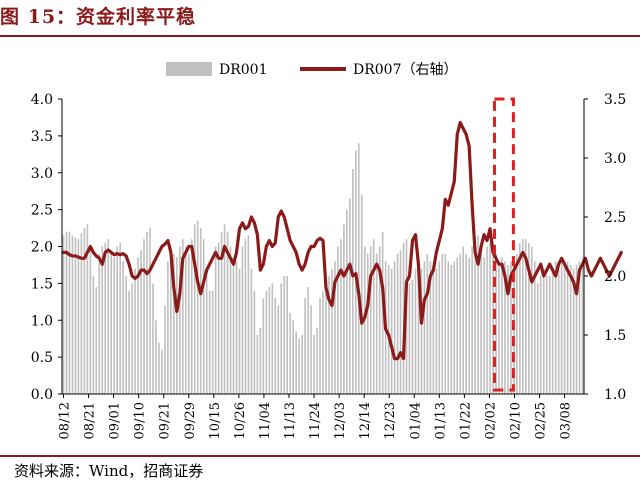 The height and width of the screenshot is (491, 640). What do you see at coordinates (566, 420) in the screenshot?
I see `x-tick-label: 03/08` at bounding box center [566, 420].